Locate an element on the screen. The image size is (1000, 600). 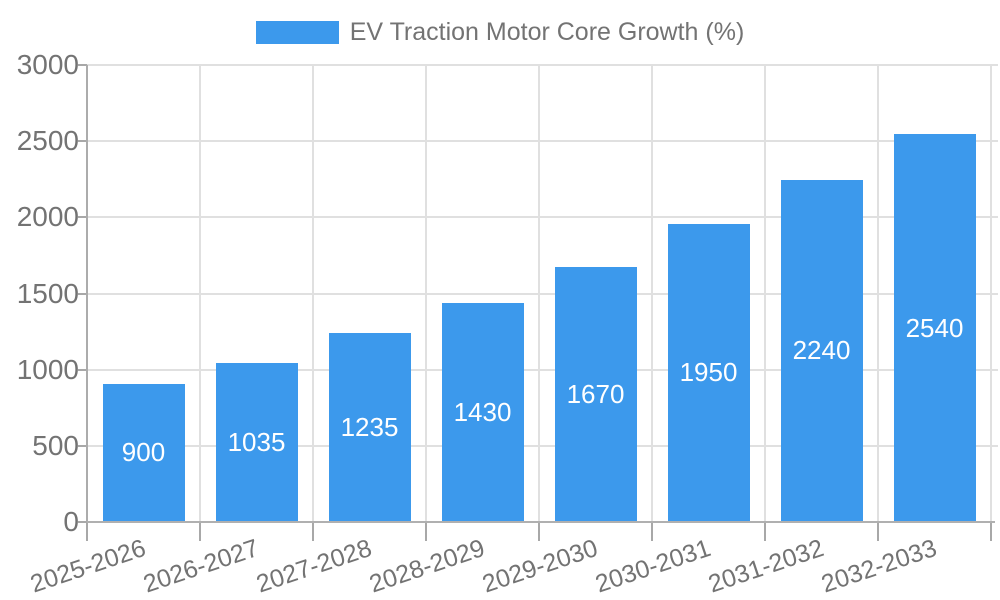
legend: EV Traction Motor Core Growth (%) is located at coordinates (500, 32).